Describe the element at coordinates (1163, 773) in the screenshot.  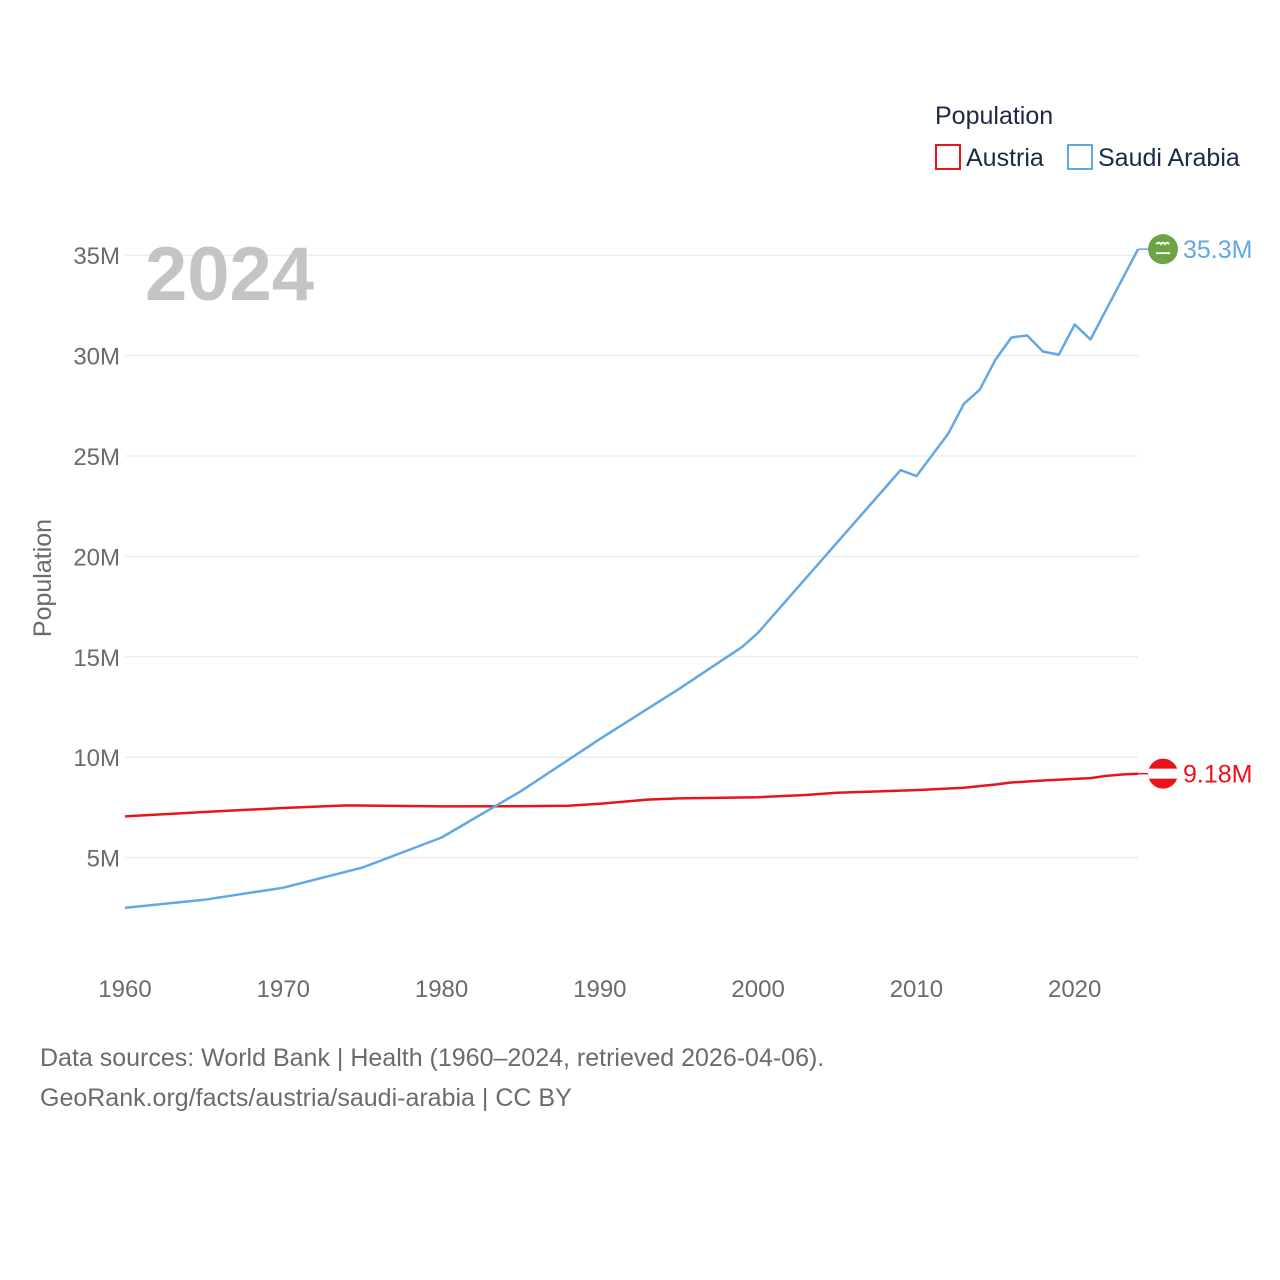
I see `austria-flag-icon` at that location.